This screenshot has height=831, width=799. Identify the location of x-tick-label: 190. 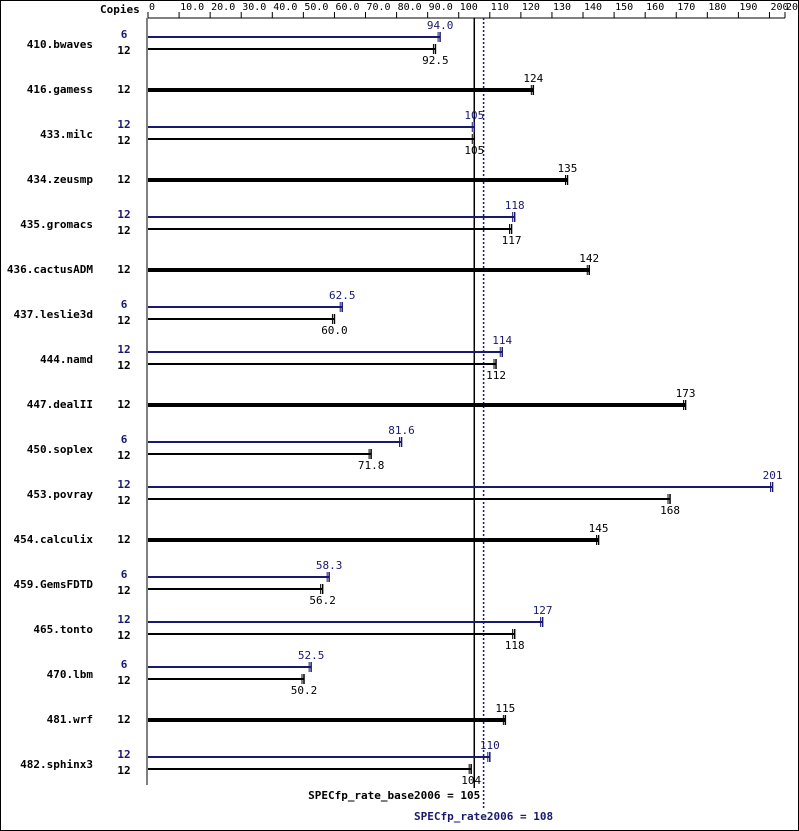
(748, 7).